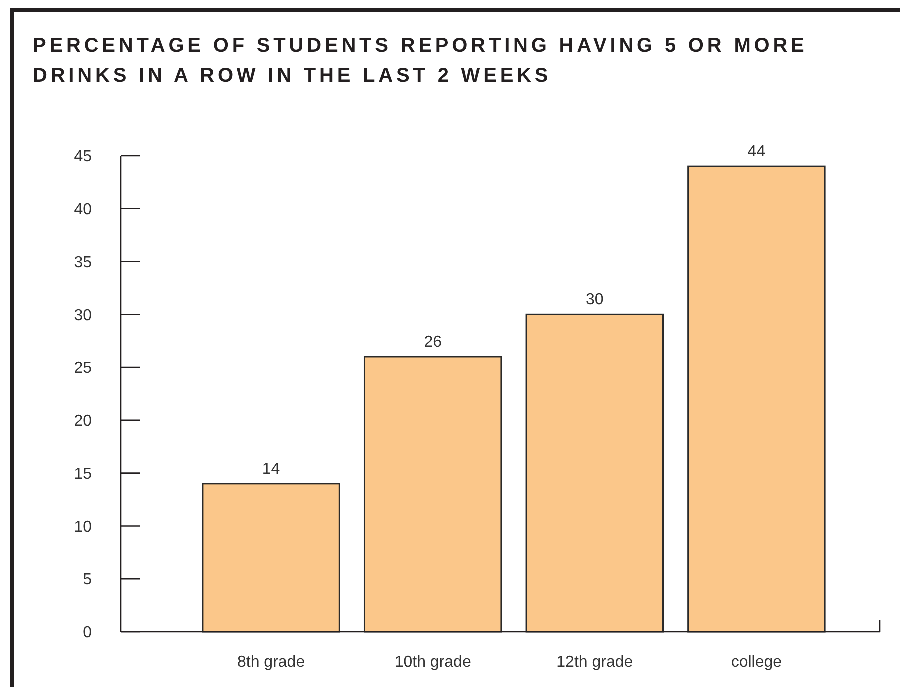 Image resolution: width=900 pixels, height=687 pixels. Describe the element at coordinates (83, 474) in the screenshot. I see `y-tick-label: 15` at that location.